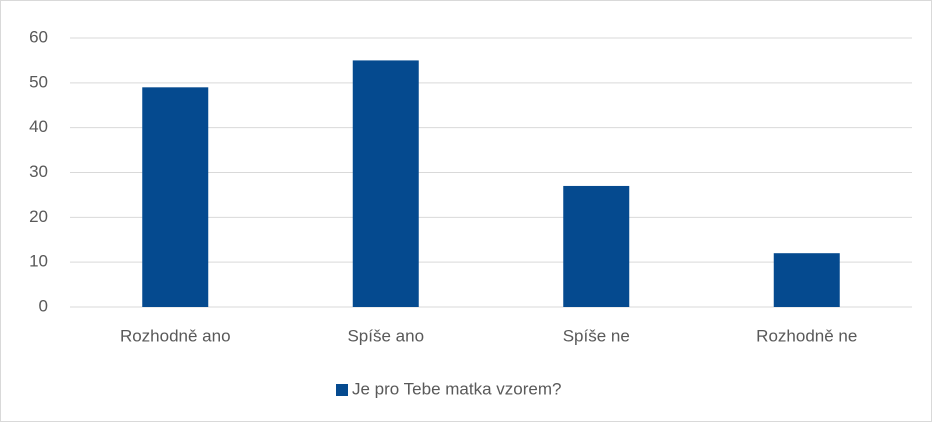 Image resolution: width=933 pixels, height=423 pixels. I want to click on y-tick-label: 20, so click(38, 216).